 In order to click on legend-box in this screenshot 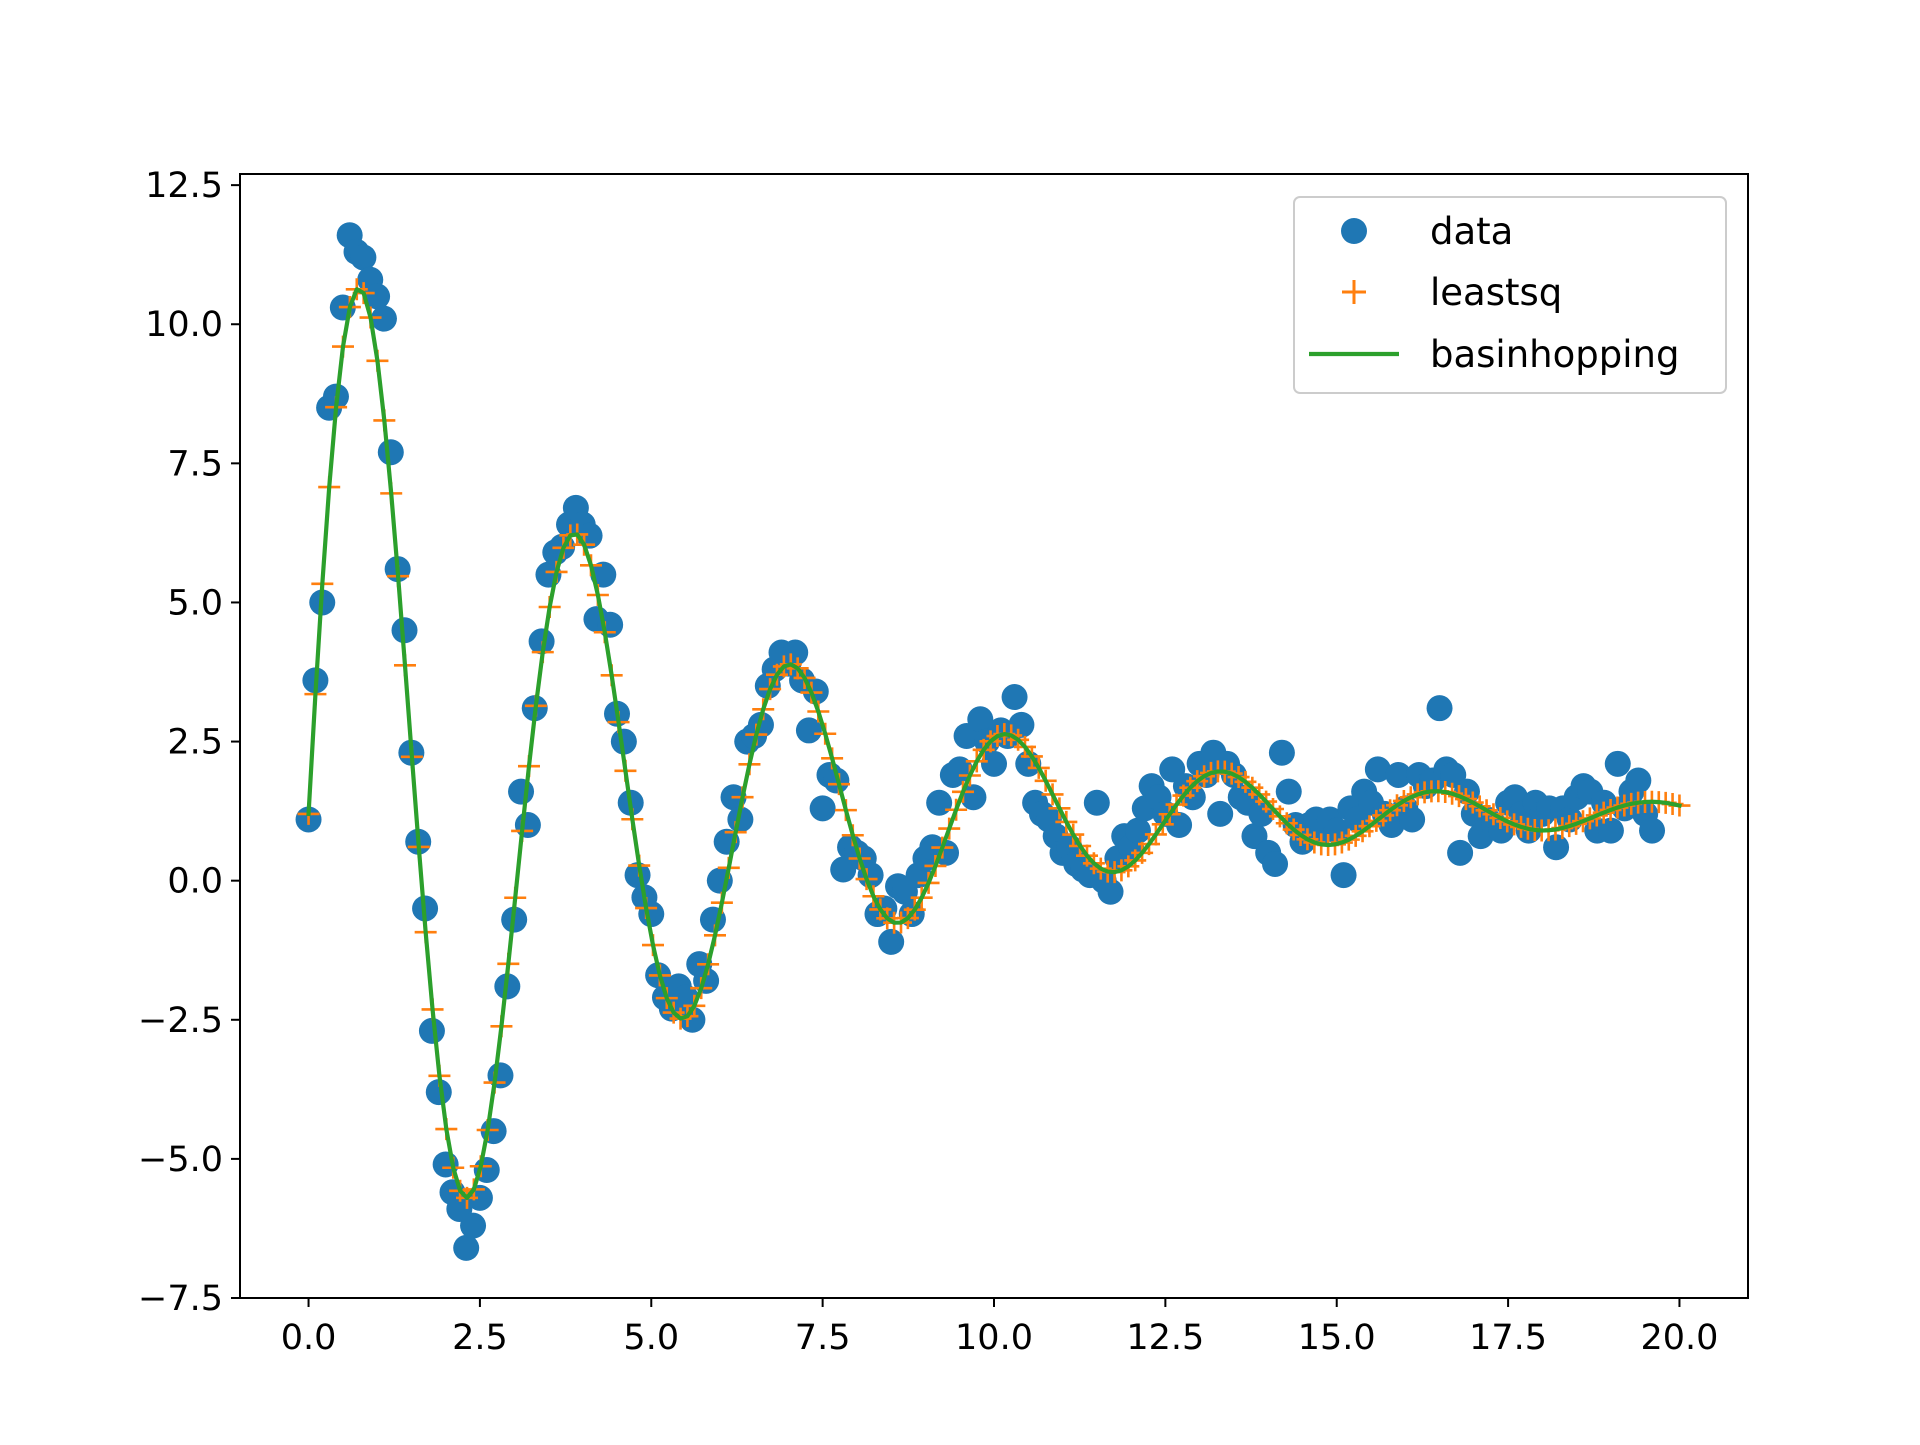, I will do `click(1510, 295)`.